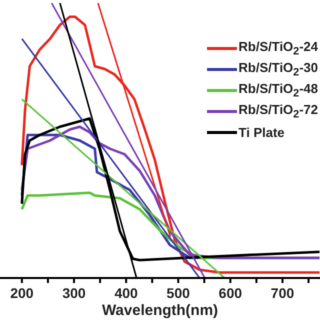  Describe the element at coordinates (278, 90) in the screenshot. I see `legend-label: Rb/S/TiO$_{2}$-48` at that location.